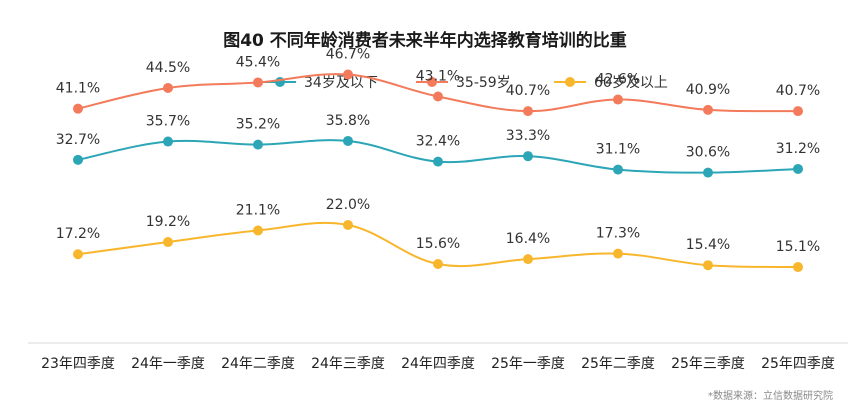 The image size is (851, 412). What do you see at coordinates (348, 55) in the screenshot?
I see `data-label-1-3: 46.7%` at bounding box center [348, 55].